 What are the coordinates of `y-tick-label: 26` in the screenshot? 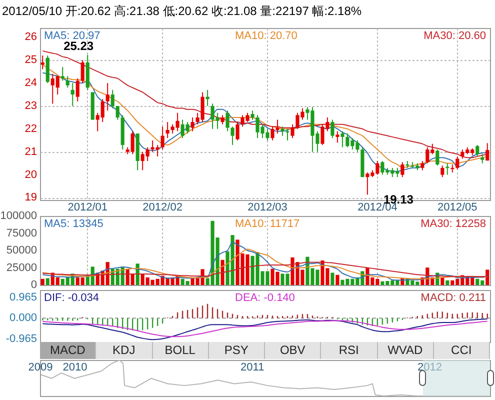 It's located at (30, 37).